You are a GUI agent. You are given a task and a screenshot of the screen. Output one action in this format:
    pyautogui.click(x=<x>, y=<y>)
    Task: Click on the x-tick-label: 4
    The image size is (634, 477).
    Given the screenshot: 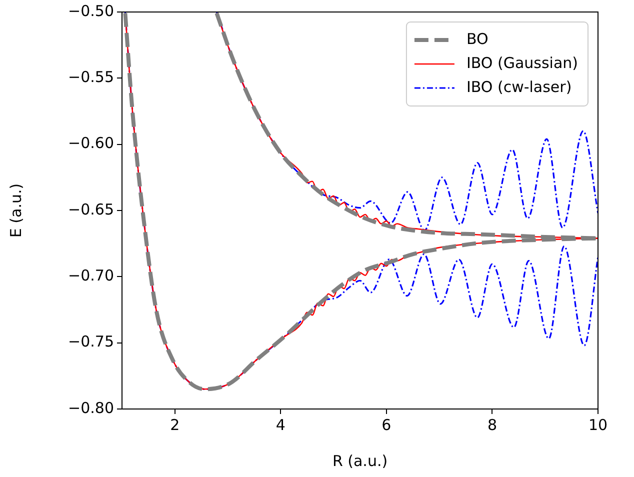 What is the action you would take?
    pyautogui.click(x=281, y=425)
    